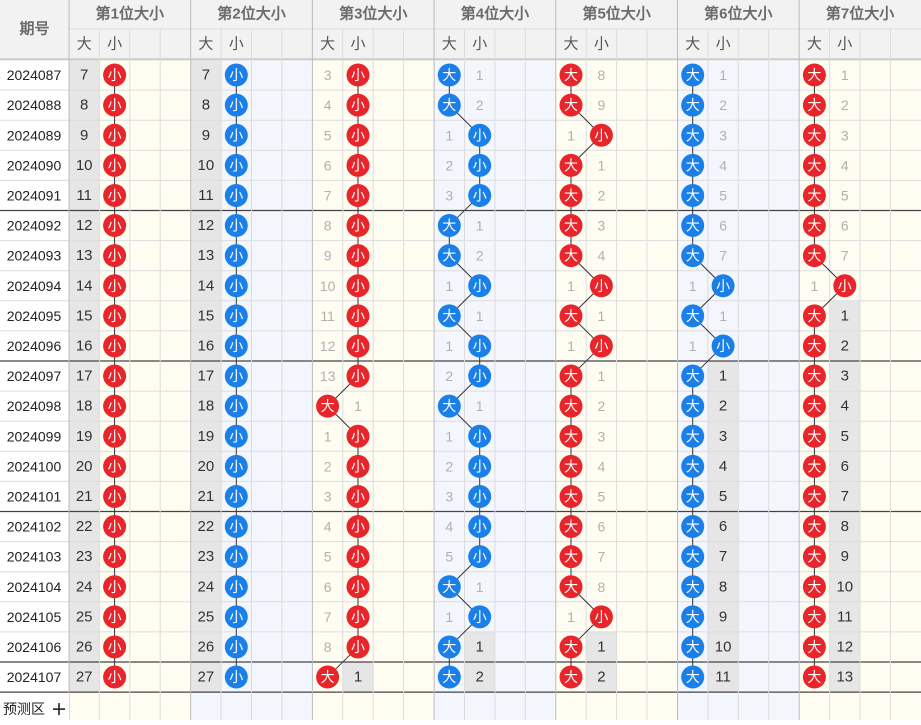  I want to click on miss-count: 6, so click(845, 226).